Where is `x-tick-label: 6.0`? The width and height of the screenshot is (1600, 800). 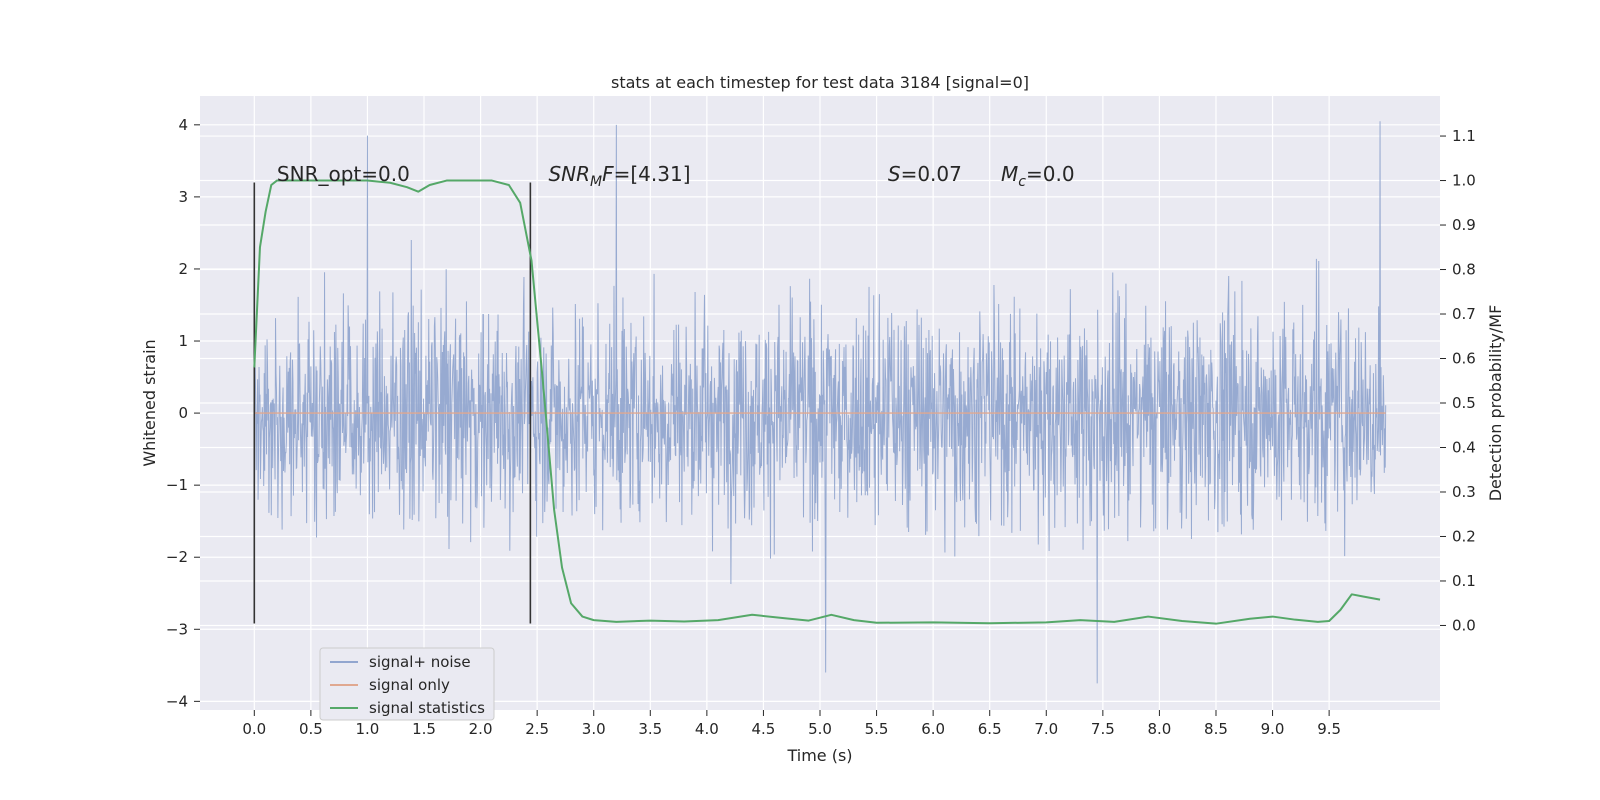
x-tick-label: 6.0 is located at coordinates (933, 729).